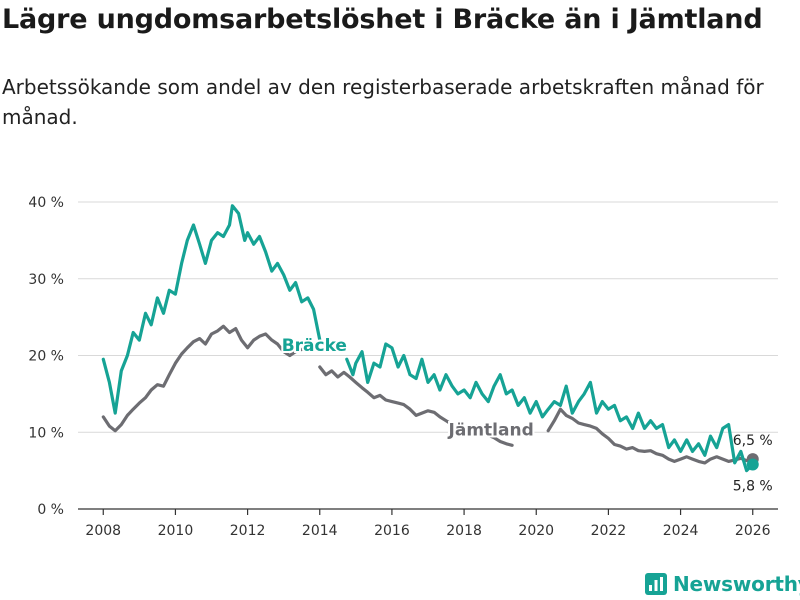 The width and height of the screenshot is (800, 600). Describe the element at coordinates (753, 531) in the screenshot. I see `x-tick-label: 2026` at that location.